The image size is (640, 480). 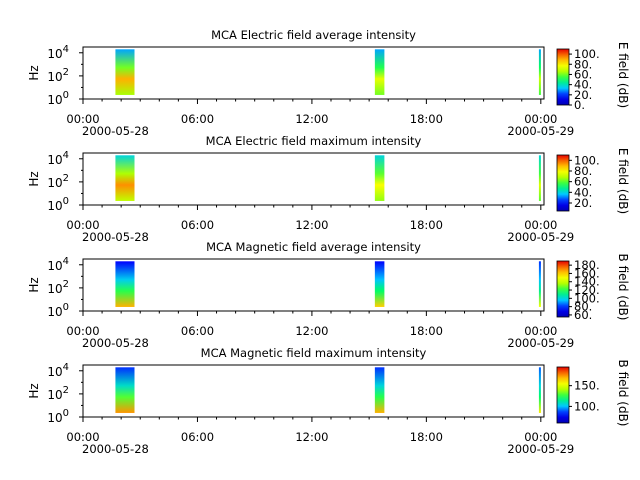 I want to click on panel-title: MCA Magnetic field average intensity, so click(x=313, y=247).